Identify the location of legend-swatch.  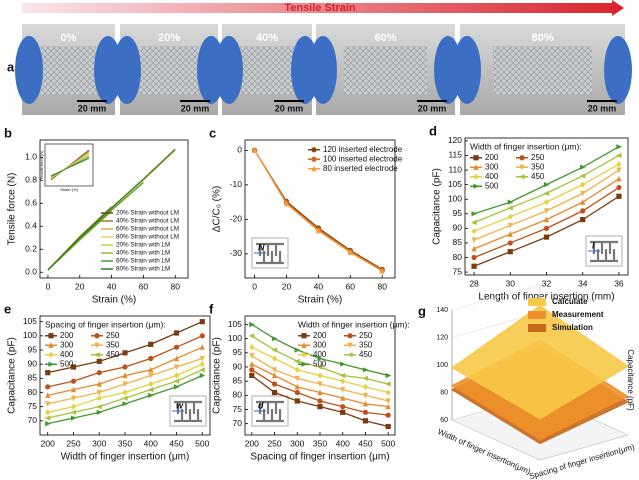
(537, 315).